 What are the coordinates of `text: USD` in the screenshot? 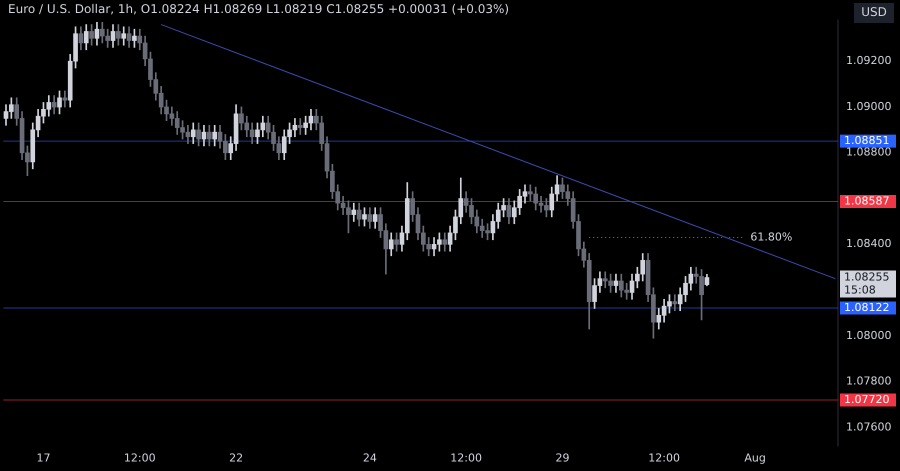 It's located at (874, 12).